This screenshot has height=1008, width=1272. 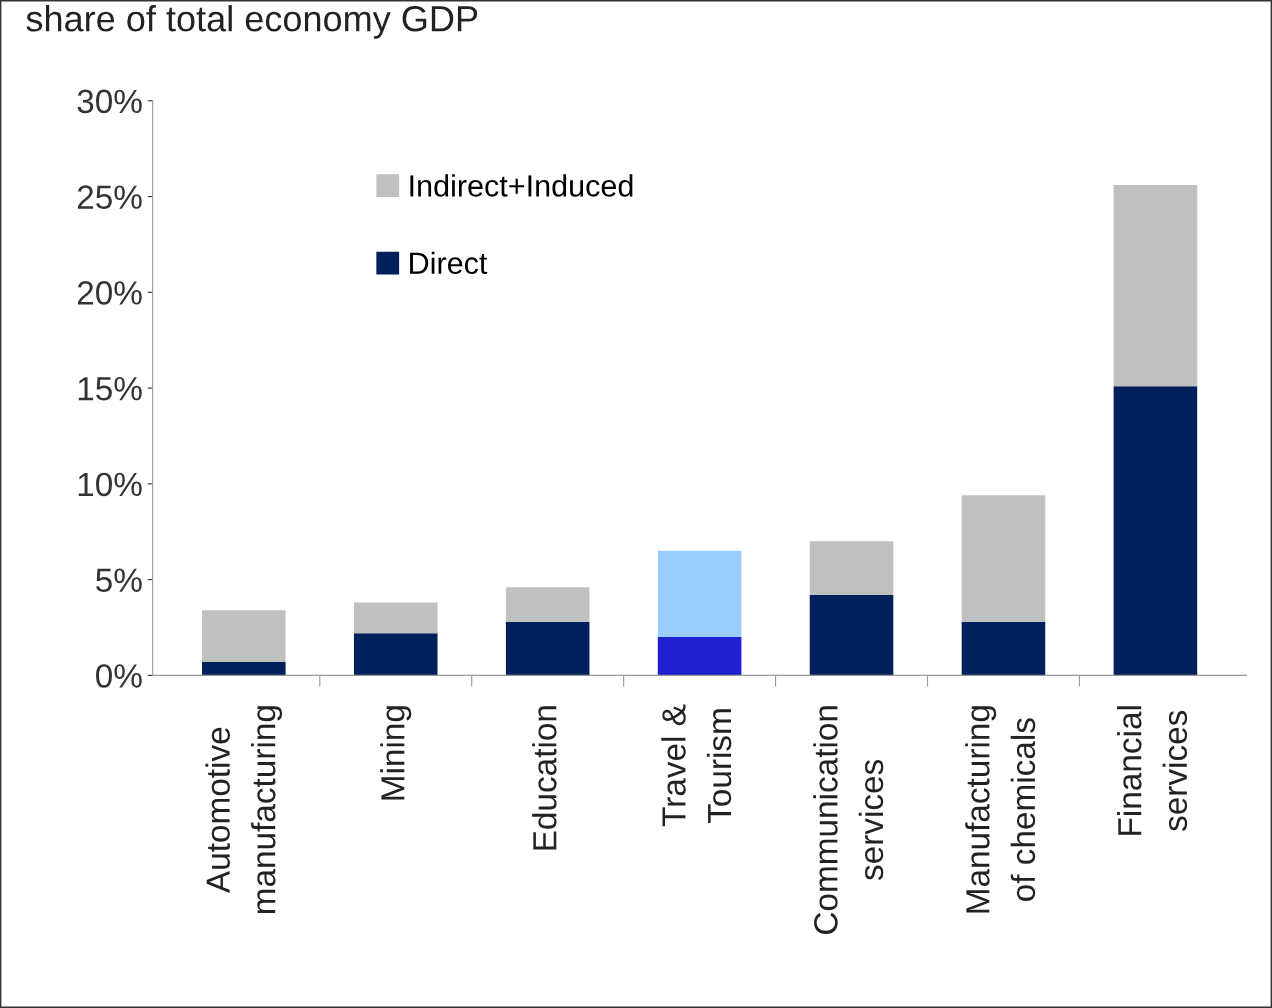 I want to click on y-tick-label: 30%, so click(x=109, y=101).